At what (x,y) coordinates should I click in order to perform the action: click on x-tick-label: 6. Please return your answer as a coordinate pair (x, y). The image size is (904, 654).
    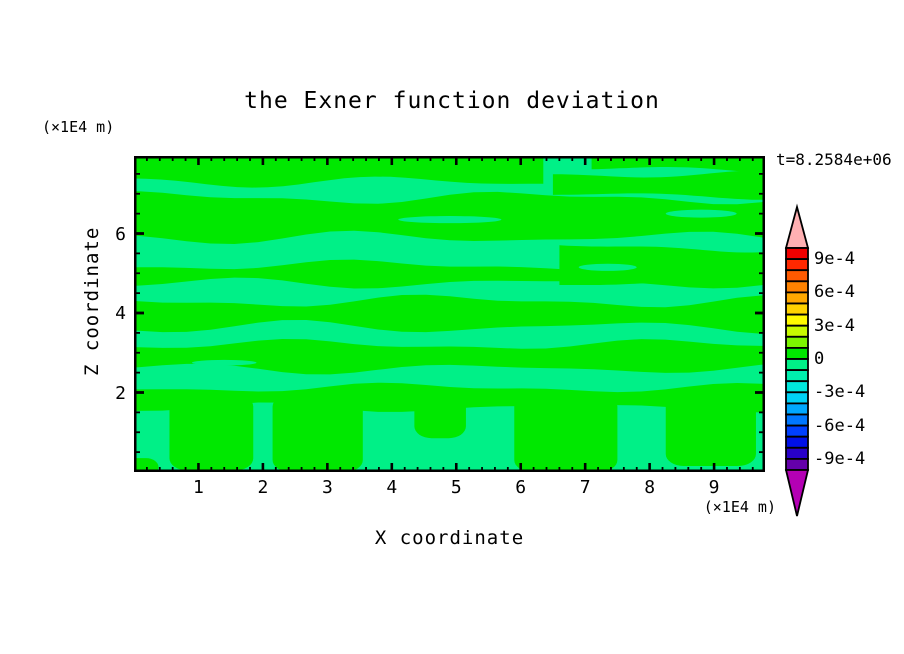
    Looking at the image, I should click on (521, 487).